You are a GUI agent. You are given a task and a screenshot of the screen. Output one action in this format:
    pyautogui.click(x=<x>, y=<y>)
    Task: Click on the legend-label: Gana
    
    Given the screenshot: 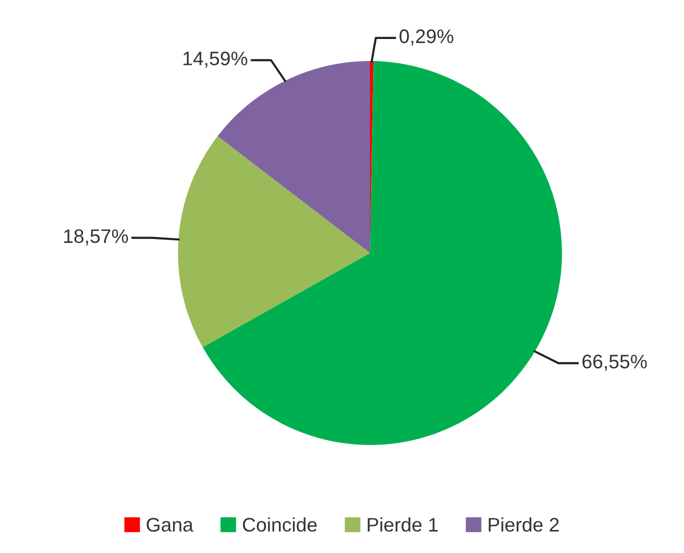 What is the action you would take?
    pyautogui.click(x=170, y=525)
    